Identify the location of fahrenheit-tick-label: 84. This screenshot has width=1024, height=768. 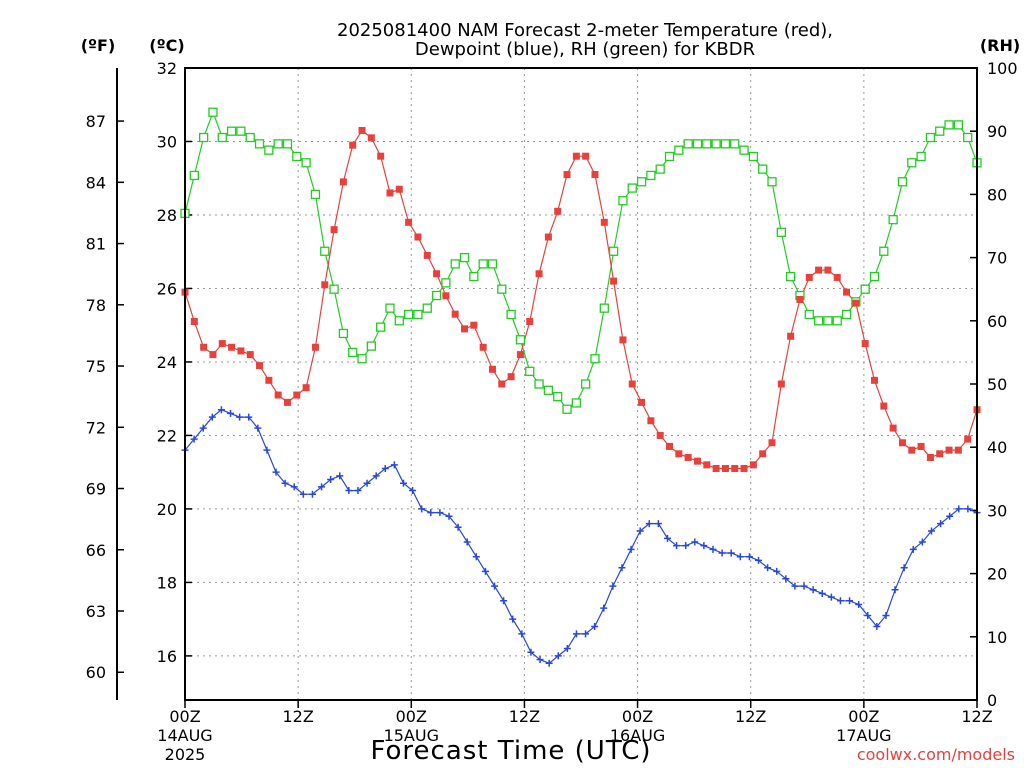
(96, 182).